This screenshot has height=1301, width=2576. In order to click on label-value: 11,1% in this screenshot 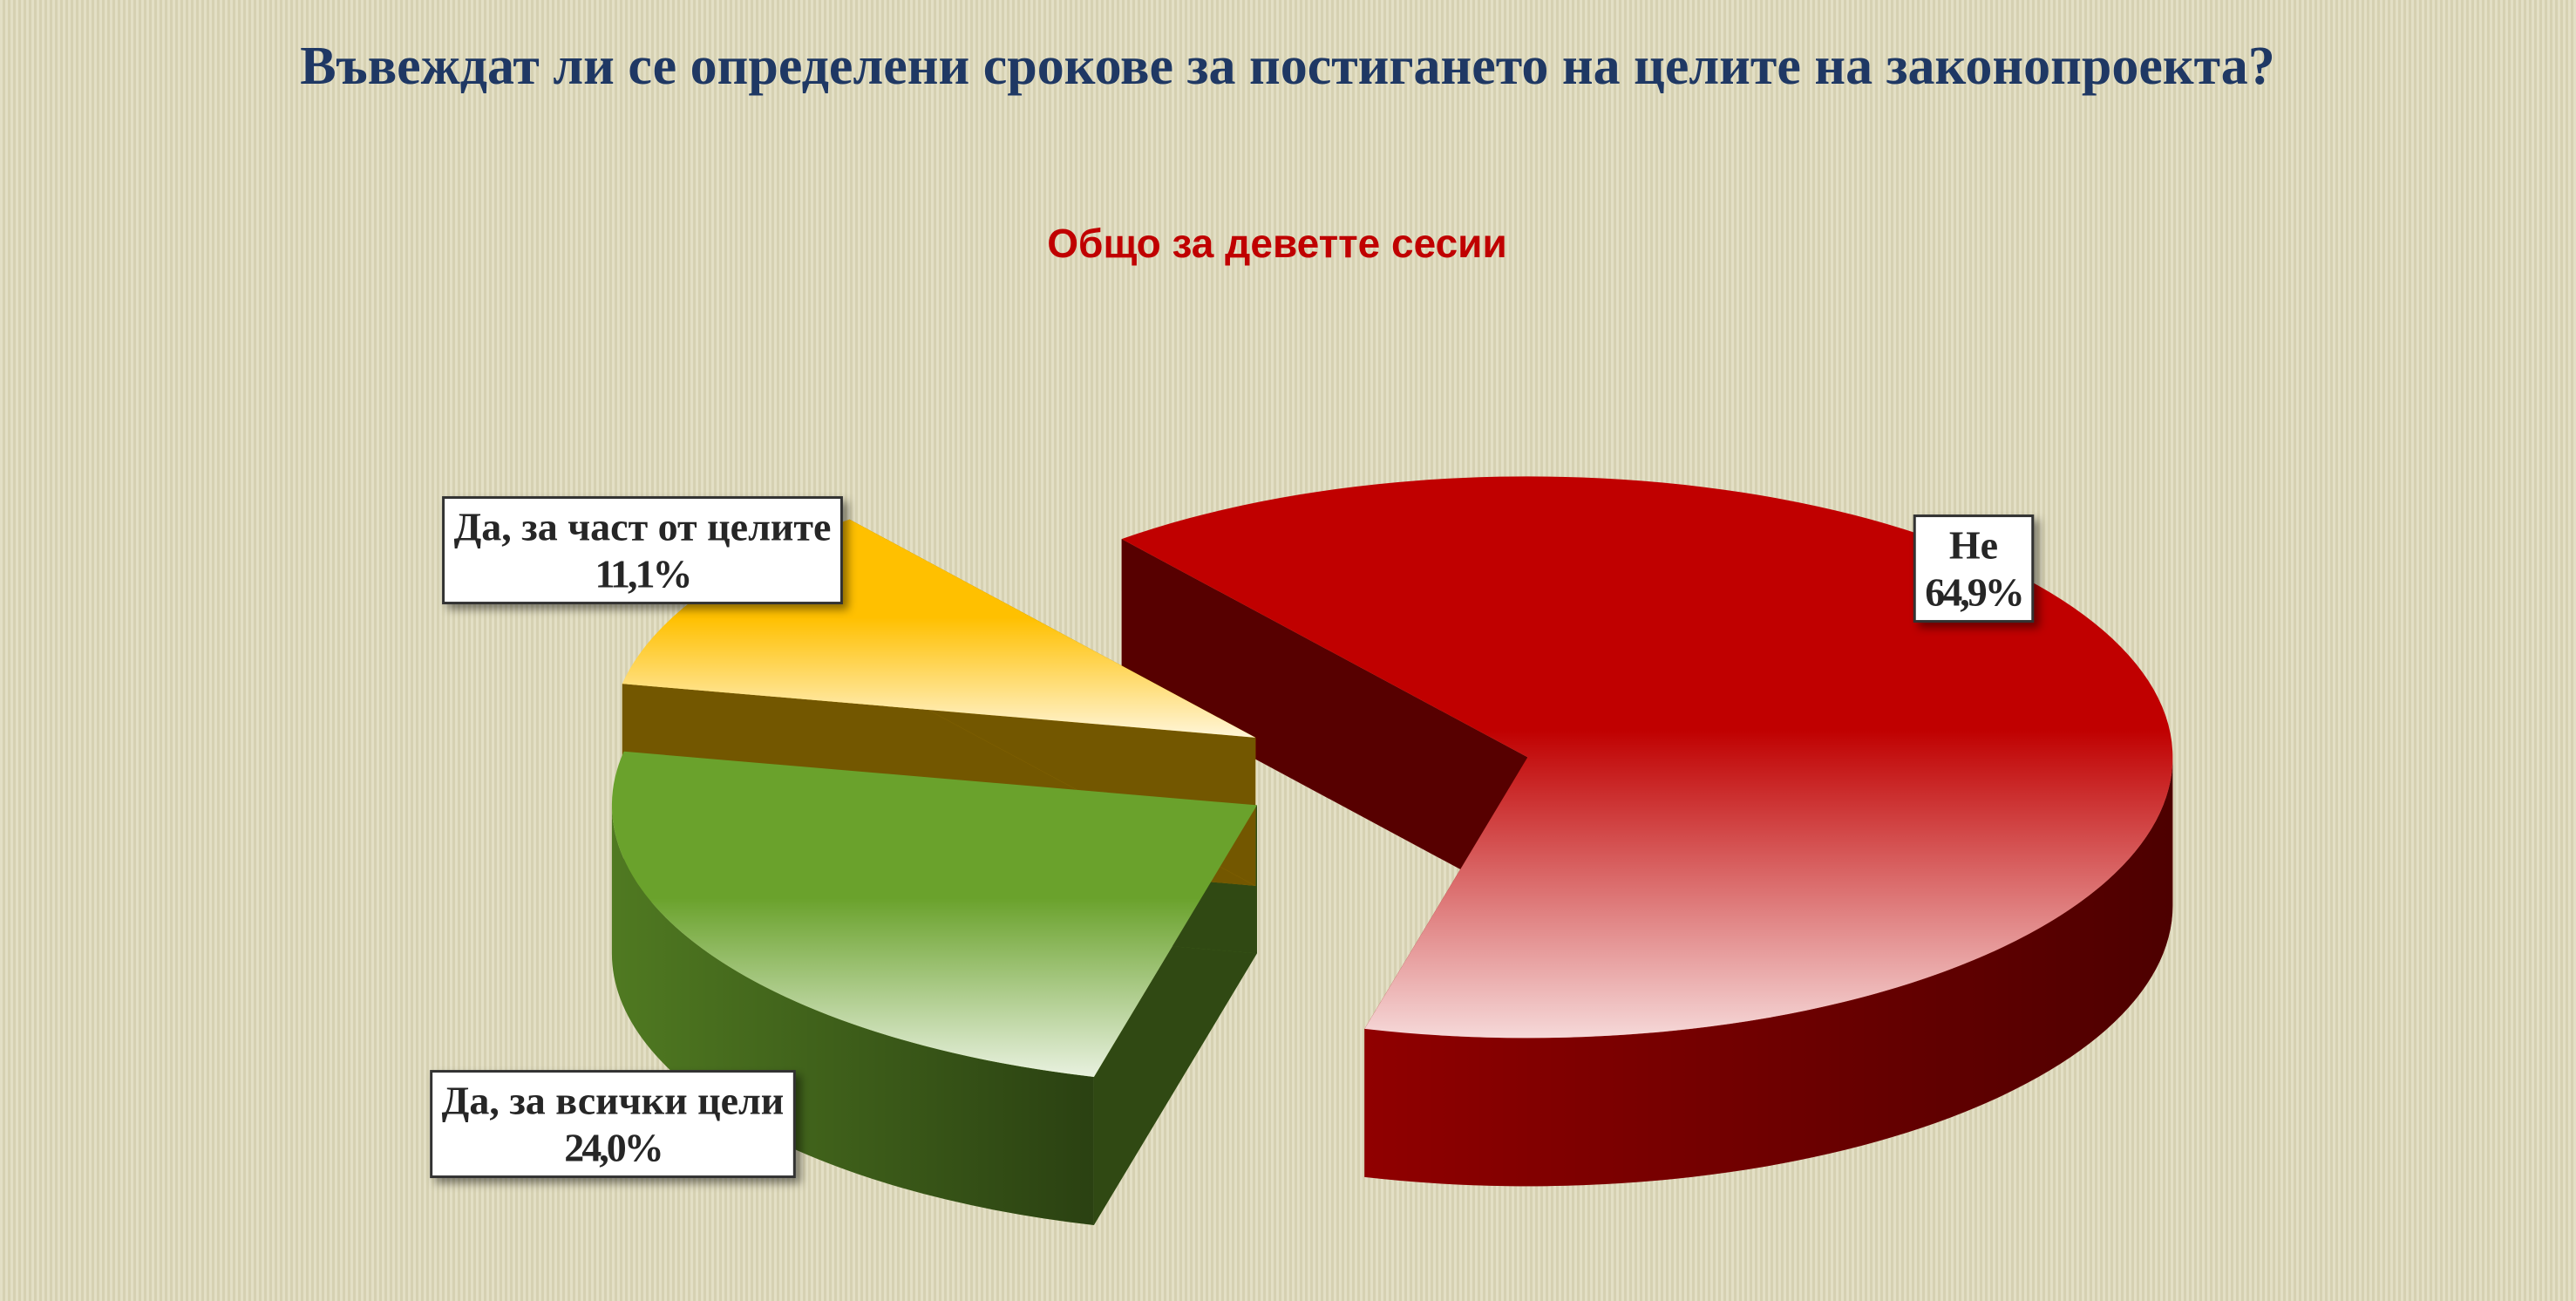, I will do `click(642, 574)`.